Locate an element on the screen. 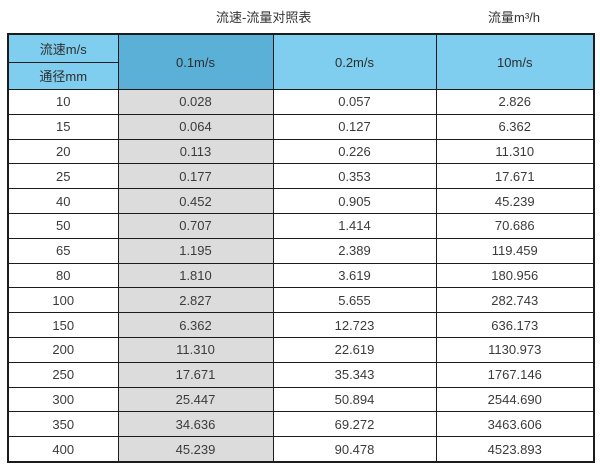 This screenshot has height=466, width=600. flow-value-cell: 2.826 is located at coordinates (515, 102).